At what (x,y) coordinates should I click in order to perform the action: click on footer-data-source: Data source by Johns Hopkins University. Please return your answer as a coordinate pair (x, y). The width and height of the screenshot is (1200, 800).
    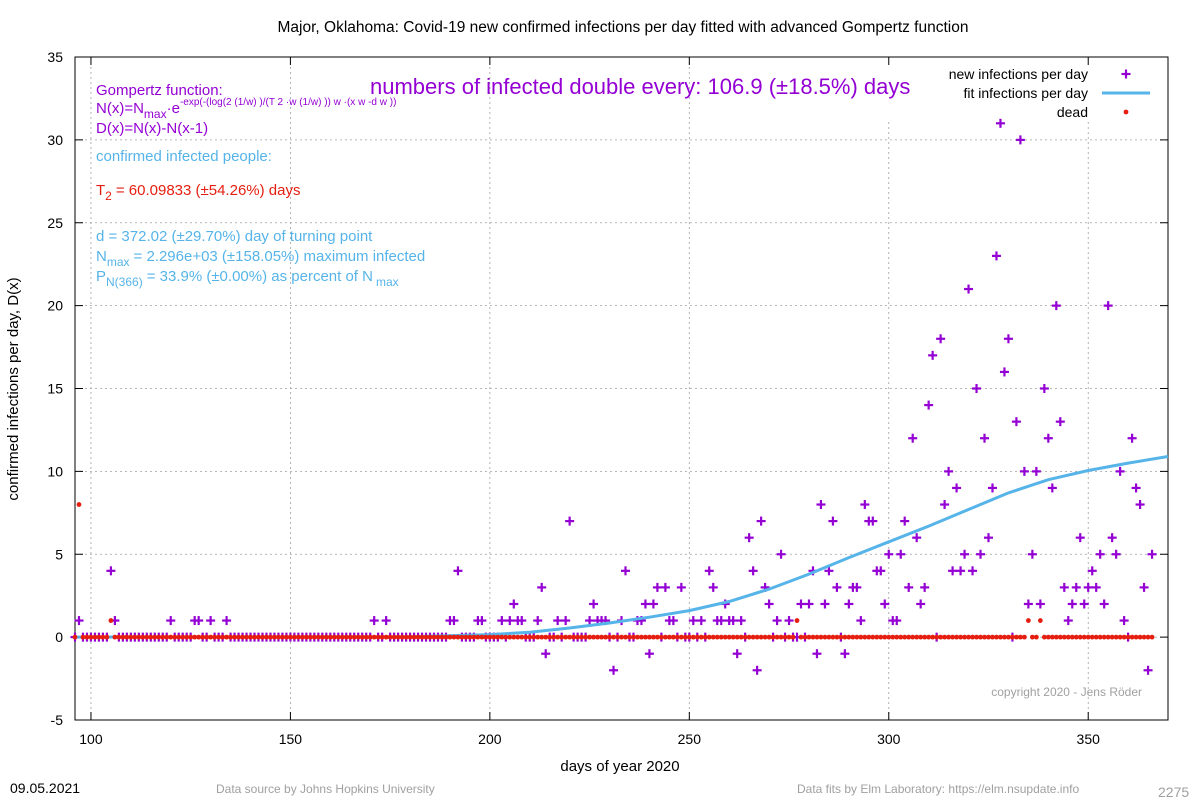
    Looking at the image, I should click on (325, 789).